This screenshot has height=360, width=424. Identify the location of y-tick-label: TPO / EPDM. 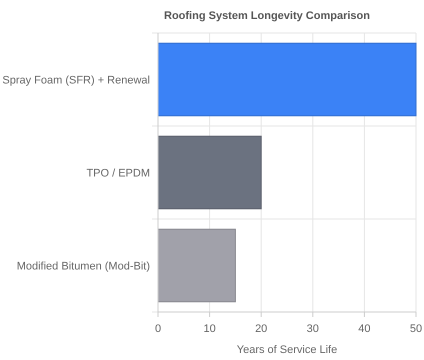
(118, 173).